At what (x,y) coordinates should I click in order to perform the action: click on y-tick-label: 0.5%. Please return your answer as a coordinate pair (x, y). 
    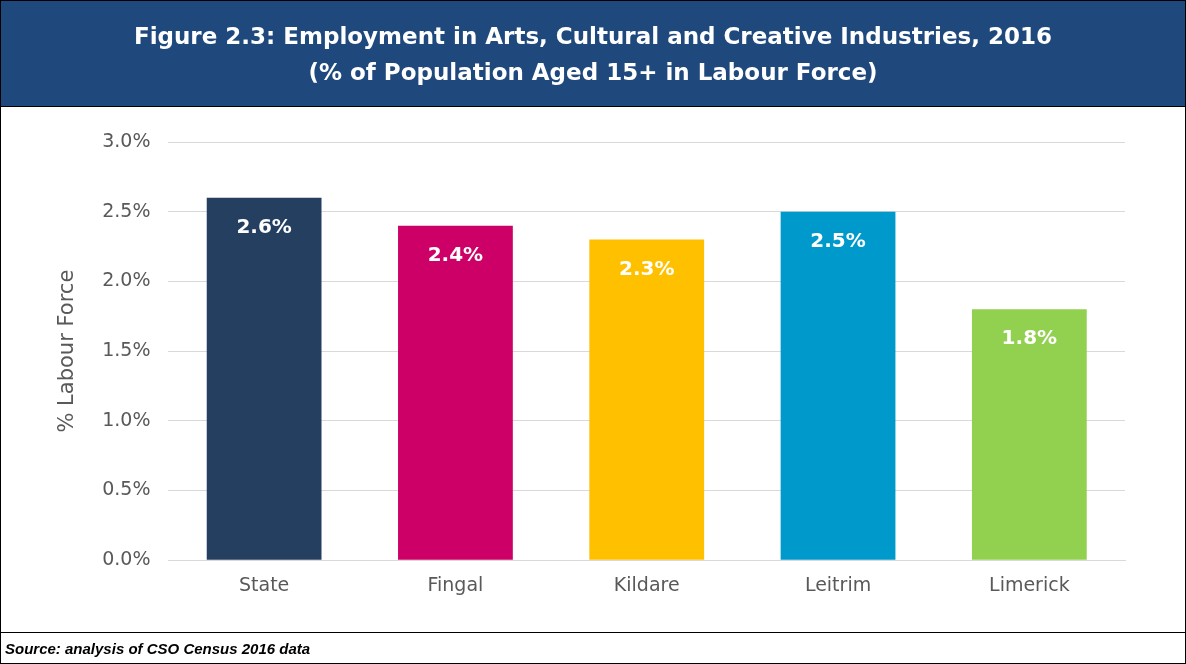
    Looking at the image, I should click on (126, 488).